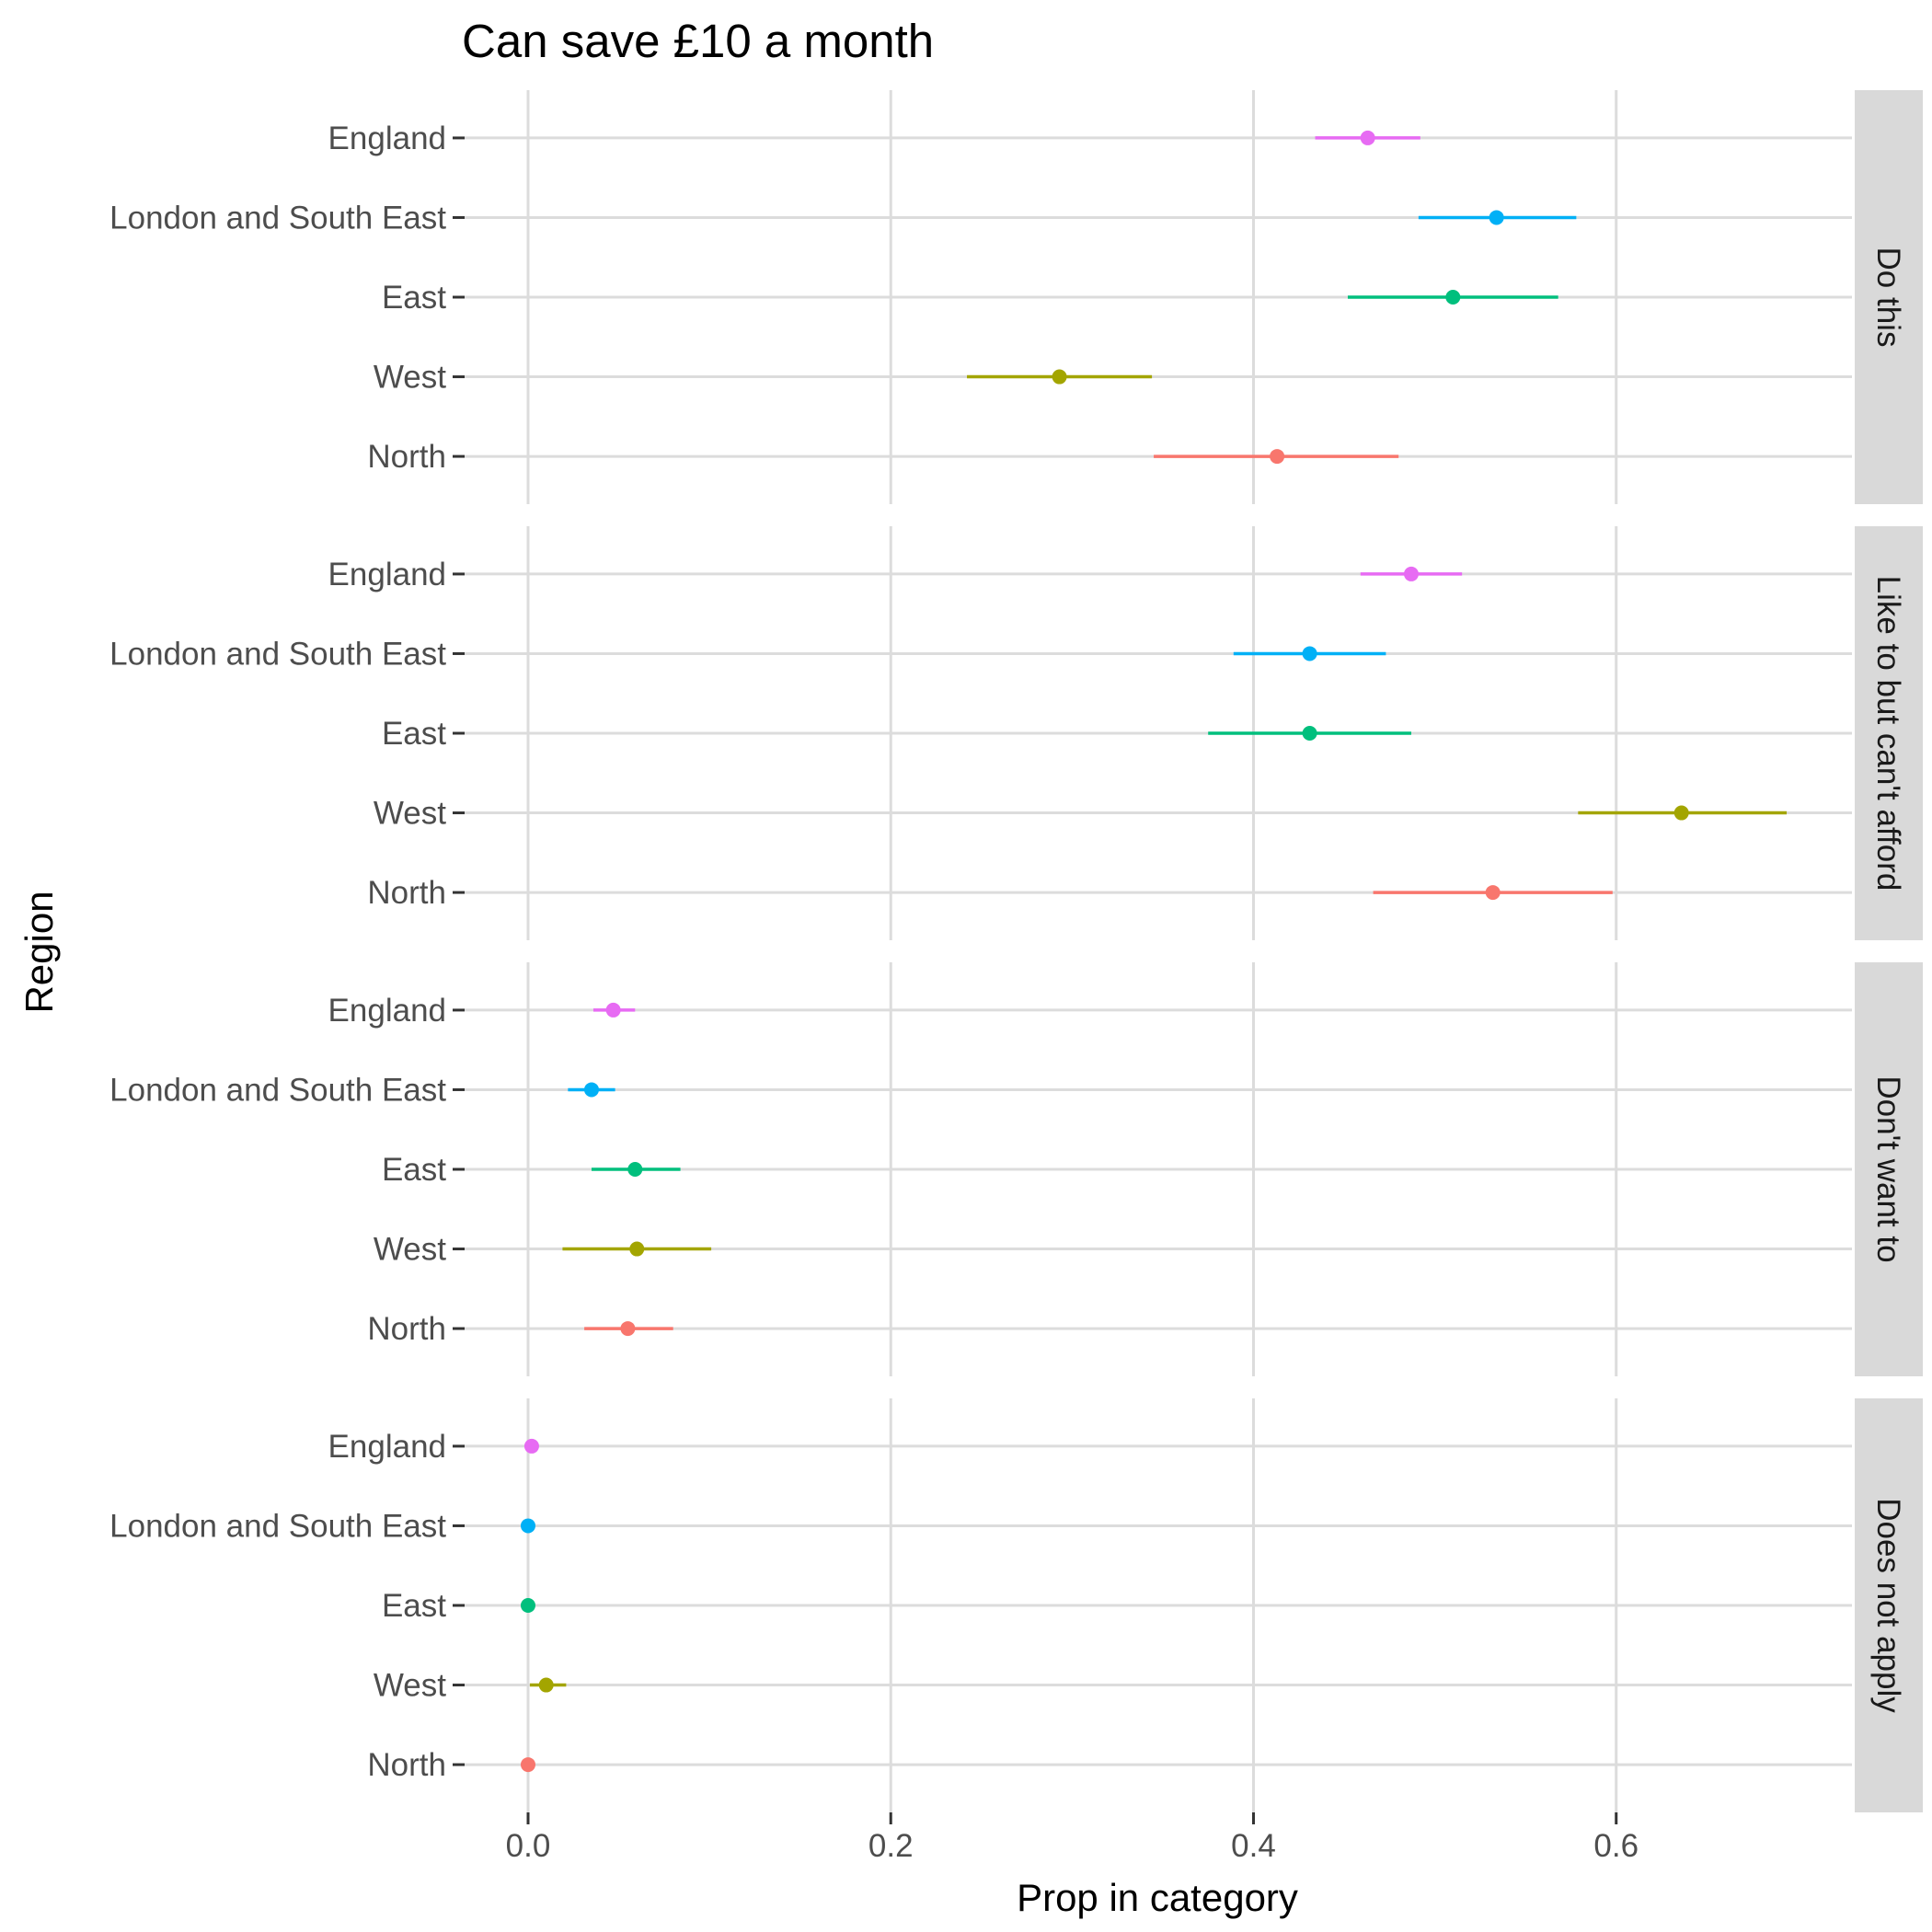 This screenshot has width=1932, height=1932. Describe the element at coordinates (1616, 1846) in the screenshot. I see `x-tick-label: 0.6` at that location.